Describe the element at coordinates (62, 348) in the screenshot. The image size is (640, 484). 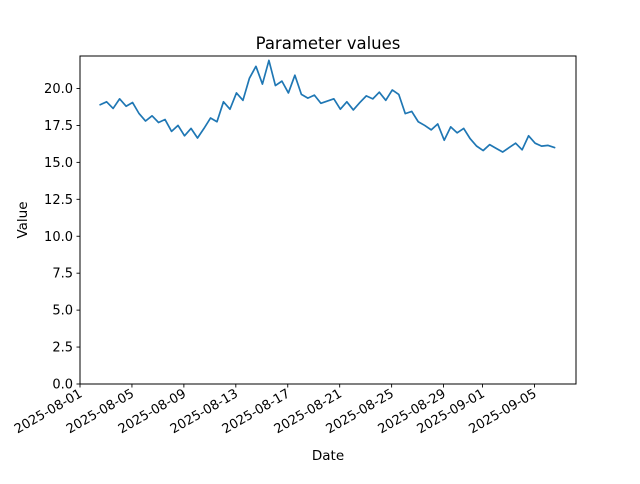
I see `y-tick-label: 2.5` at that location.